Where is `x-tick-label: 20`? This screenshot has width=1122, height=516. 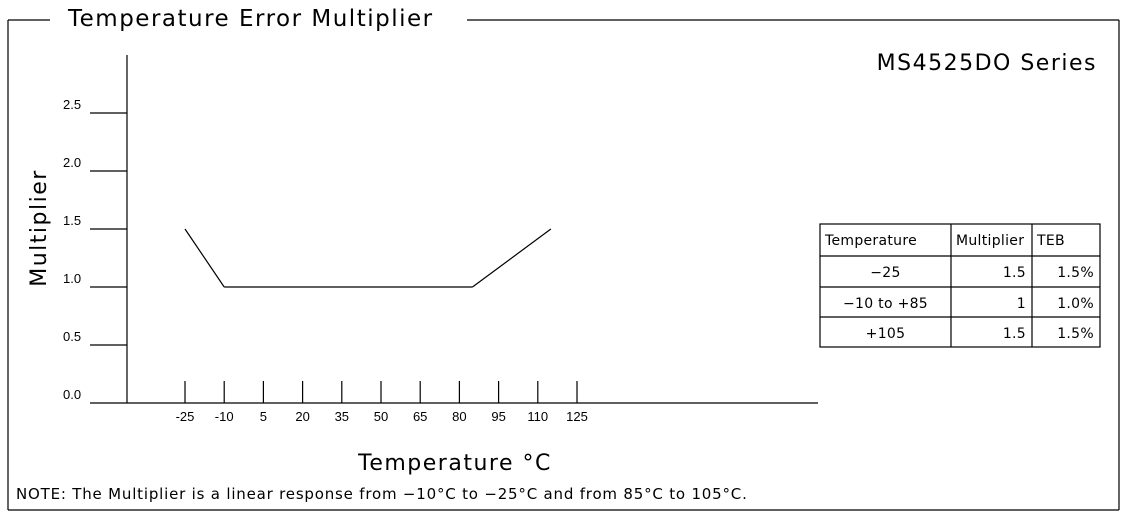
x-tick-label: 20 is located at coordinates (302, 416).